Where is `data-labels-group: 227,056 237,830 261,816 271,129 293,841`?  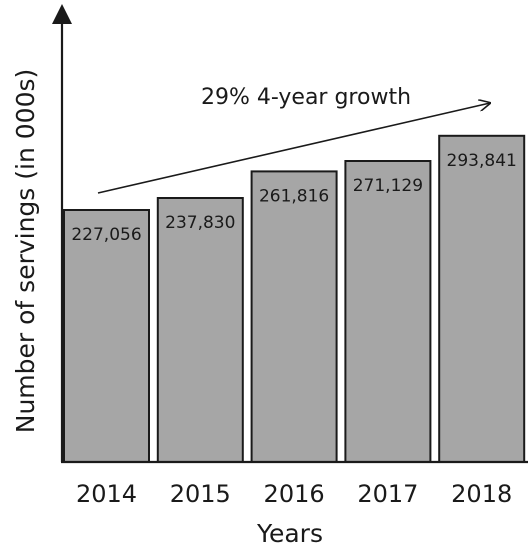 data-labels-group: 227,056 237,830 261,816 271,129 293,841 is located at coordinates (294, 198).